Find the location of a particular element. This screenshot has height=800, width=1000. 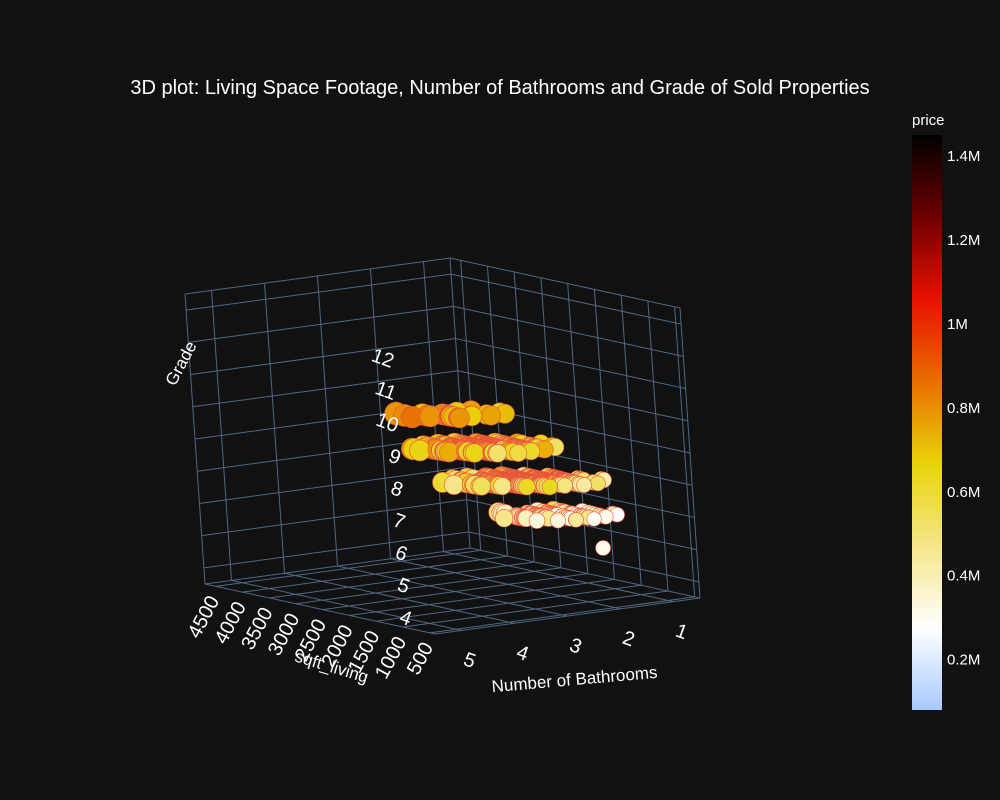

colorbar-tick-label: 1.2M is located at coordinates (963, 240).